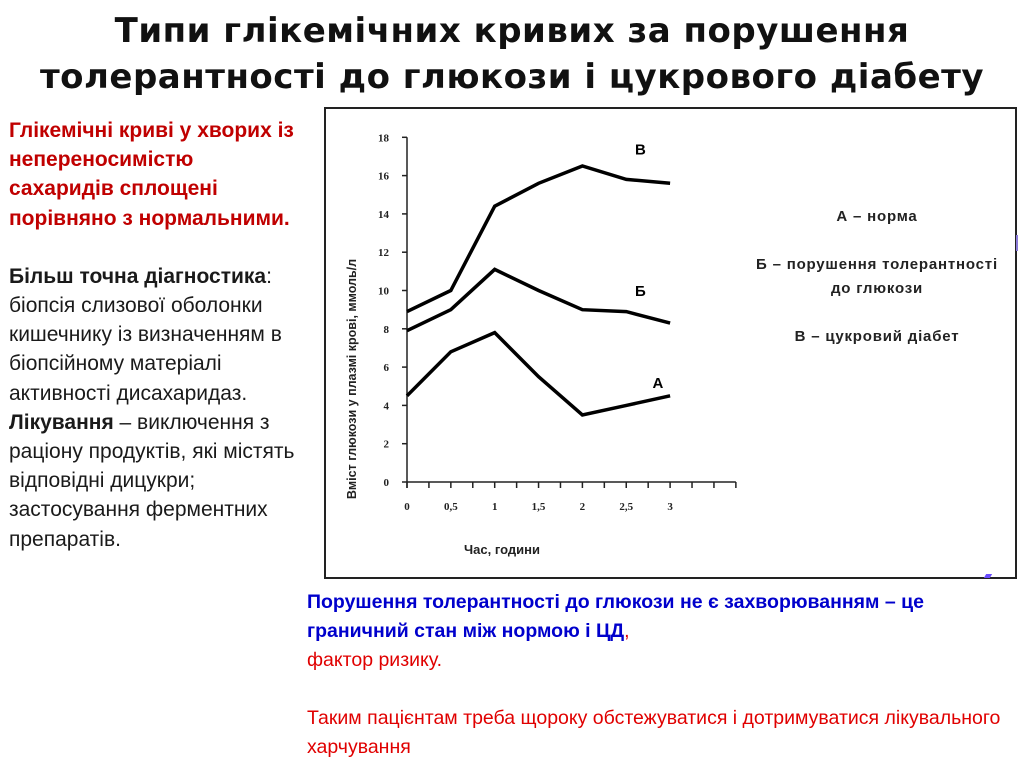  Describe the element at coordinates (538, 373) in the screenshot. I see `series-line-А` at that location.